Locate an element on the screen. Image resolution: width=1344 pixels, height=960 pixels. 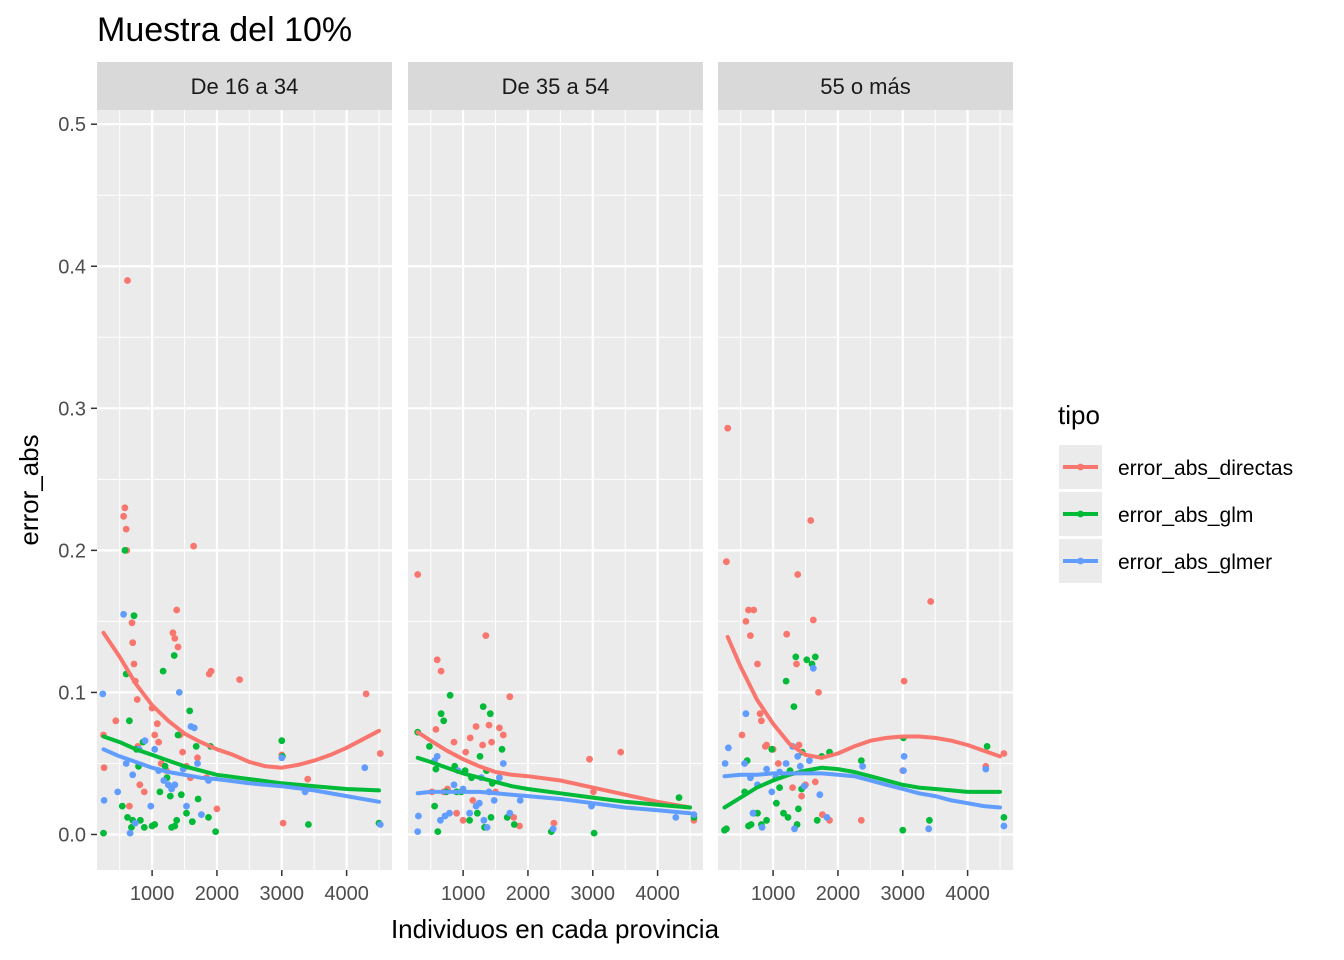
chart-title: Muestra del 10% is located at coordinates (224, 30).